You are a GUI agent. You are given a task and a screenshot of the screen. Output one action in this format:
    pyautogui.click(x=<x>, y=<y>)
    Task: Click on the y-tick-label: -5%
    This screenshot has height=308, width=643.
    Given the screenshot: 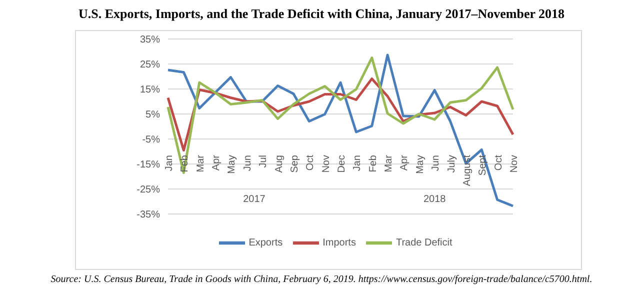 What is the action you would take?
    pyautogui.click(x=151, y=140)
    